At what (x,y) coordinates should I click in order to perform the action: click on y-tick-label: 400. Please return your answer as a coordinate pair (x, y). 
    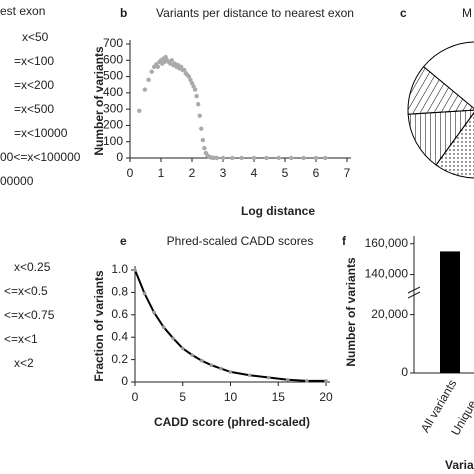
    Looking at the image, I should click on (113, 92).